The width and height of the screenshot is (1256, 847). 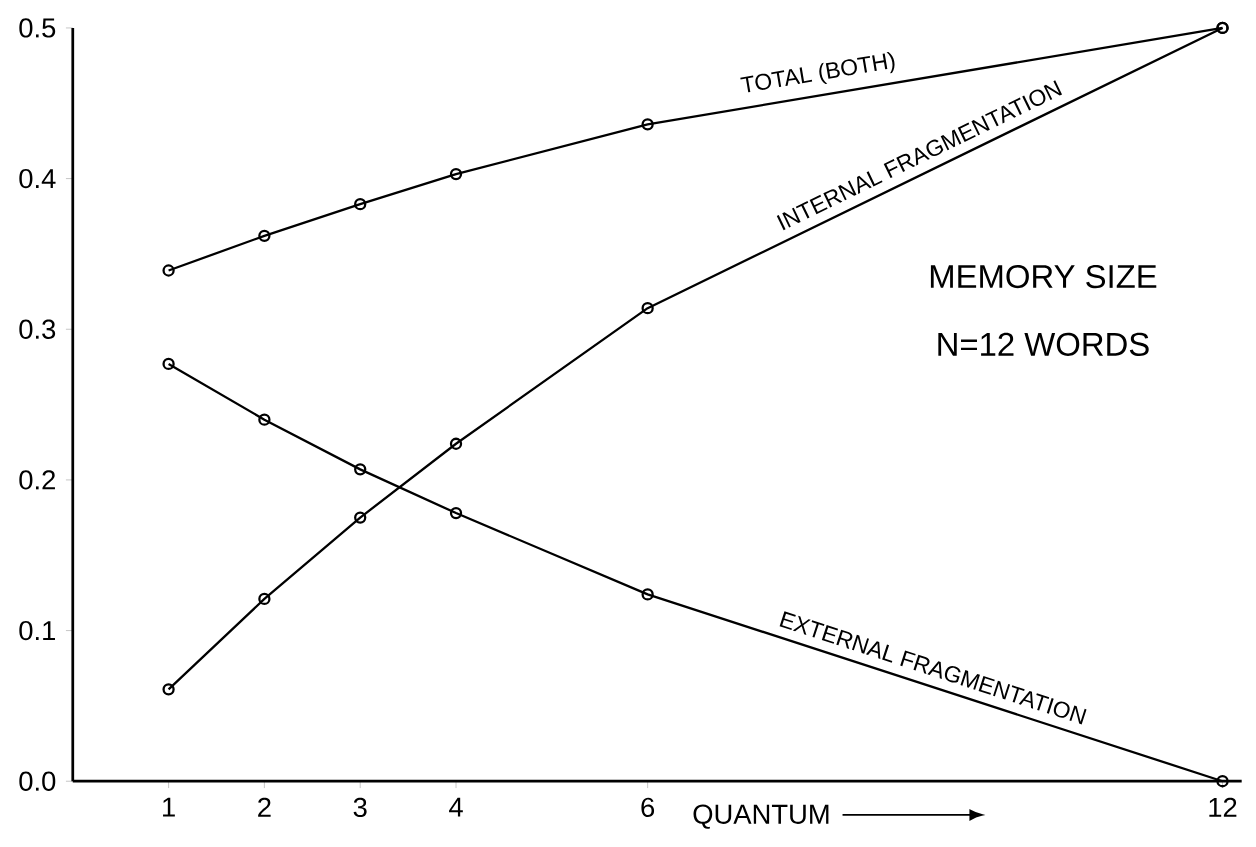 I want to click on annotation: N=12 WORDS, so click(x=1043, y=344).